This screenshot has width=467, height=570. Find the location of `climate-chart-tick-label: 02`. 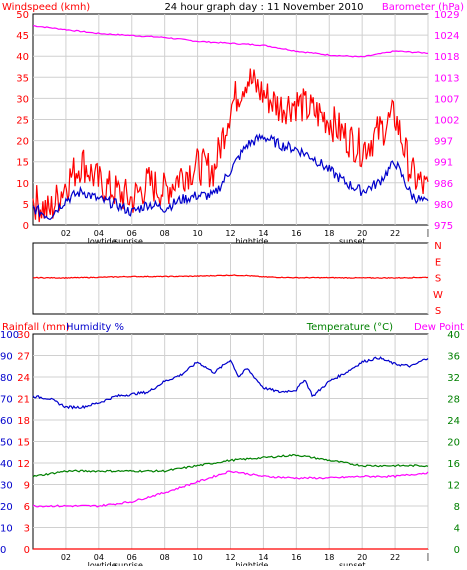

climate-chart-tick-label: 02 is located at coordinates (66, 557).